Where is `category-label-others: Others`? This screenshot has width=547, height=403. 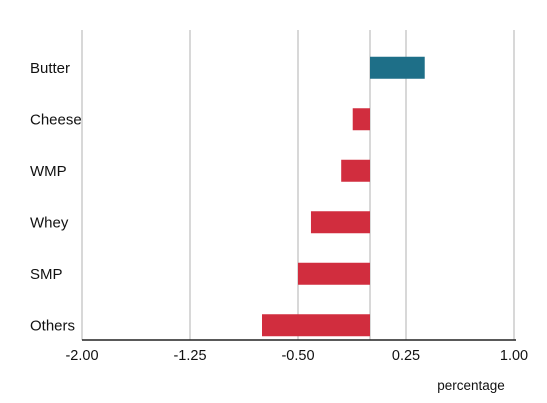 category-label-others: Others is located at coordinates (52, 325).